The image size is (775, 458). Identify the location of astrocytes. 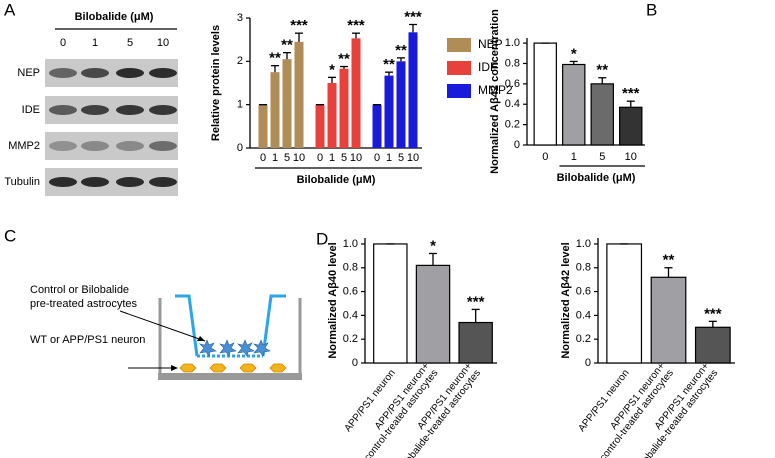
(235, 348).